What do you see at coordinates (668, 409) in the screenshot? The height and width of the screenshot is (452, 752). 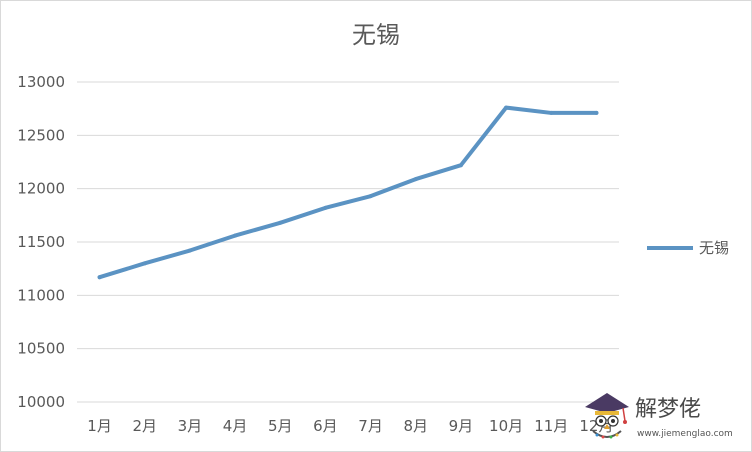 I see `watermark-title: 解梦佬` at bounding box center [668, 409].